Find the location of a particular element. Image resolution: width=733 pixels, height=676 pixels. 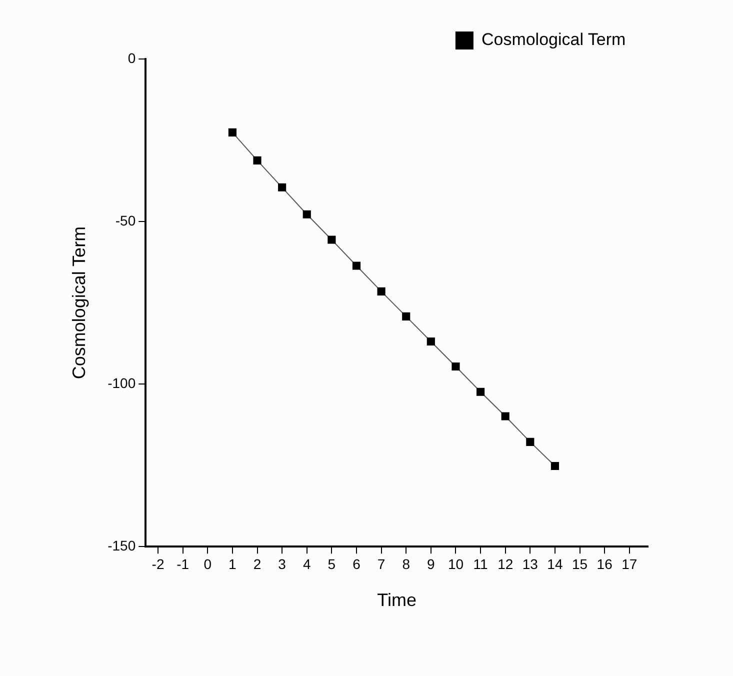

x-tick-label: 2 is located at coordinates (257, 564).